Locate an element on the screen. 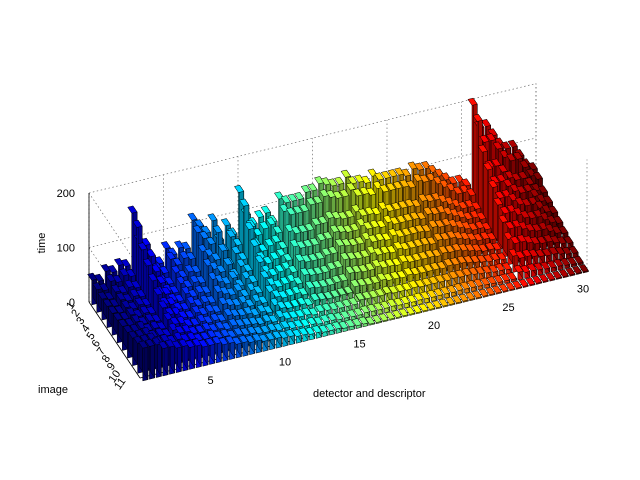 The width and height of the screenshot is (640, 480). y-tick-label: 9 is located at coordinates (111, 367).